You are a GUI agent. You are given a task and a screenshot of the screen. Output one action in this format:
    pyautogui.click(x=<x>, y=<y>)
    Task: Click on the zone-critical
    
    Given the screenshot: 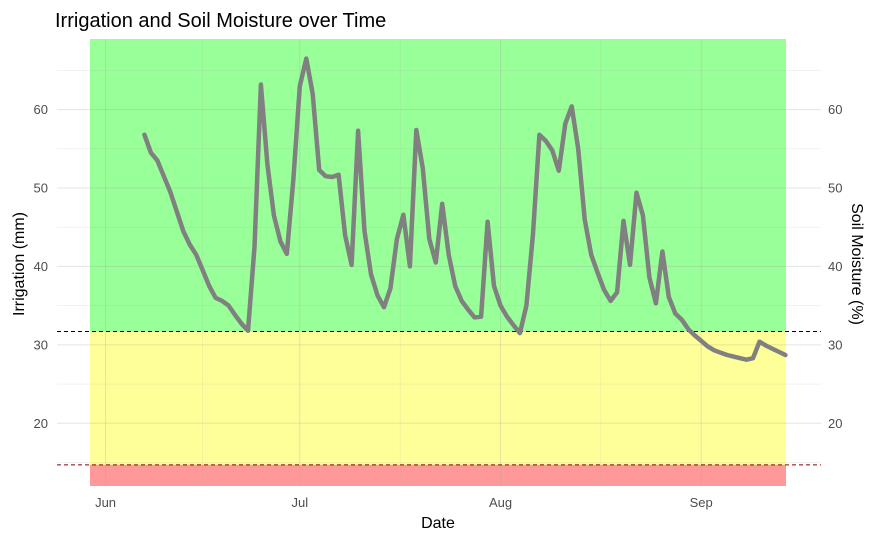 What is the action you would take?
    pyautogui.click(x=438, y=475)
    